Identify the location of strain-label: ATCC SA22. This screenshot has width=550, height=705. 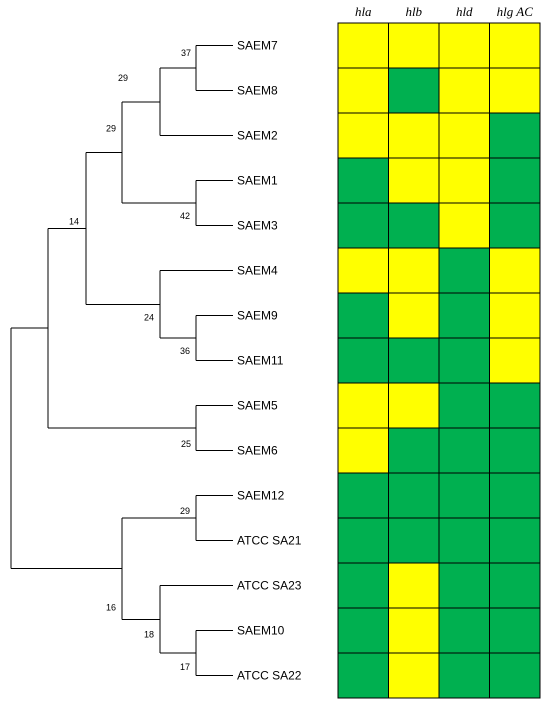
(269, 676).